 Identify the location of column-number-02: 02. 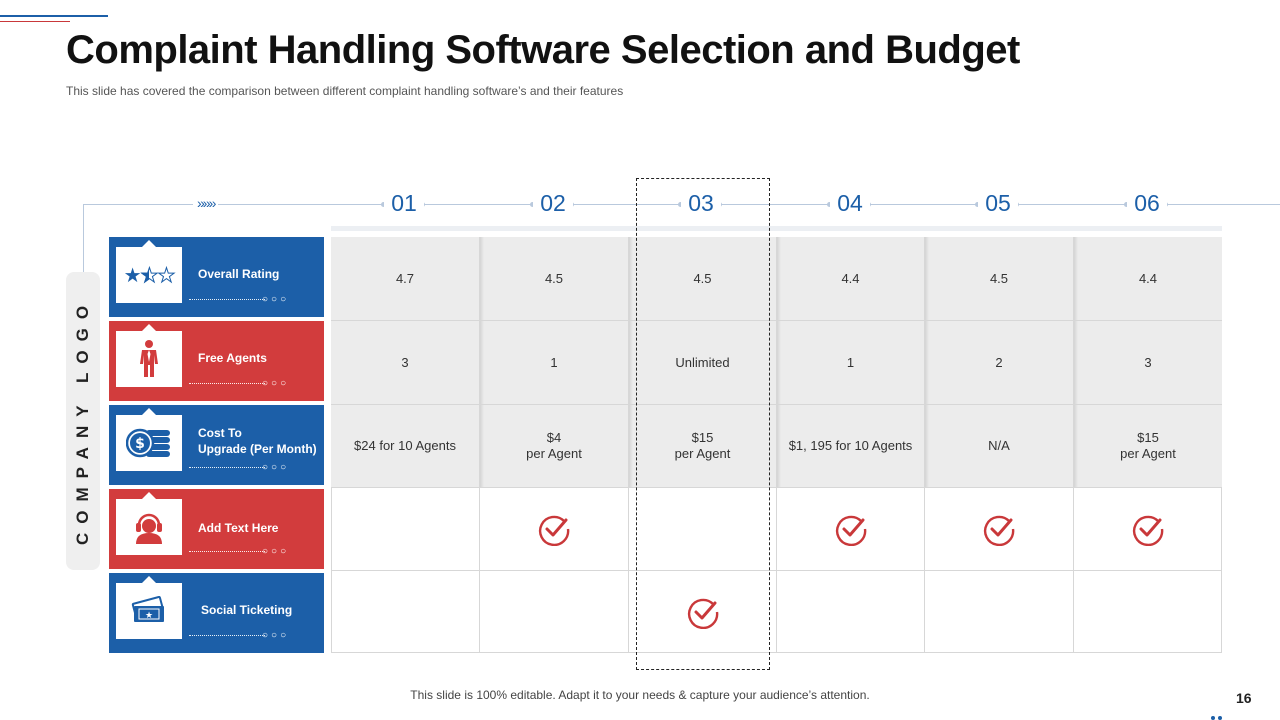
(553, 203).